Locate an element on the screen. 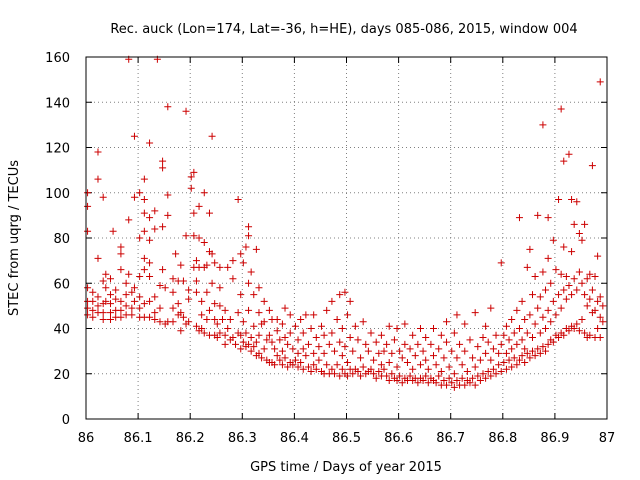 This screenshot has width=640, height=480. y-tick-label: 100 is located at coordinates (57, 194).